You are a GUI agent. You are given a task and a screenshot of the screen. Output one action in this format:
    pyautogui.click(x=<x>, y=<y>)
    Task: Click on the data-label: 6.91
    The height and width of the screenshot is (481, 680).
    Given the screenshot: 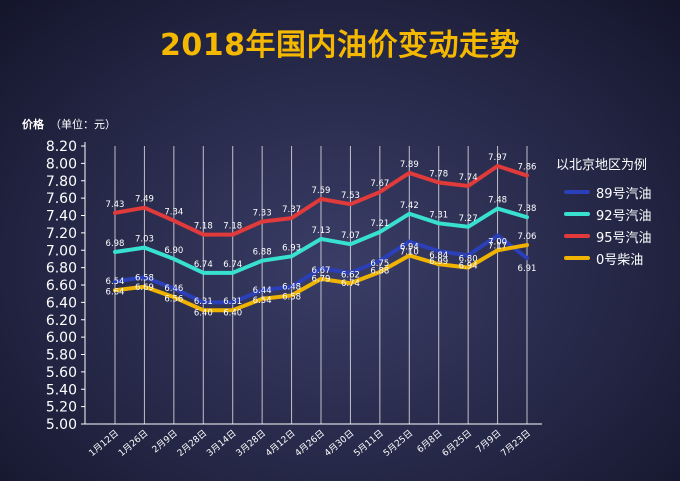 What is the action you would take?
    pyautogui.click(x=527, y=269)
    